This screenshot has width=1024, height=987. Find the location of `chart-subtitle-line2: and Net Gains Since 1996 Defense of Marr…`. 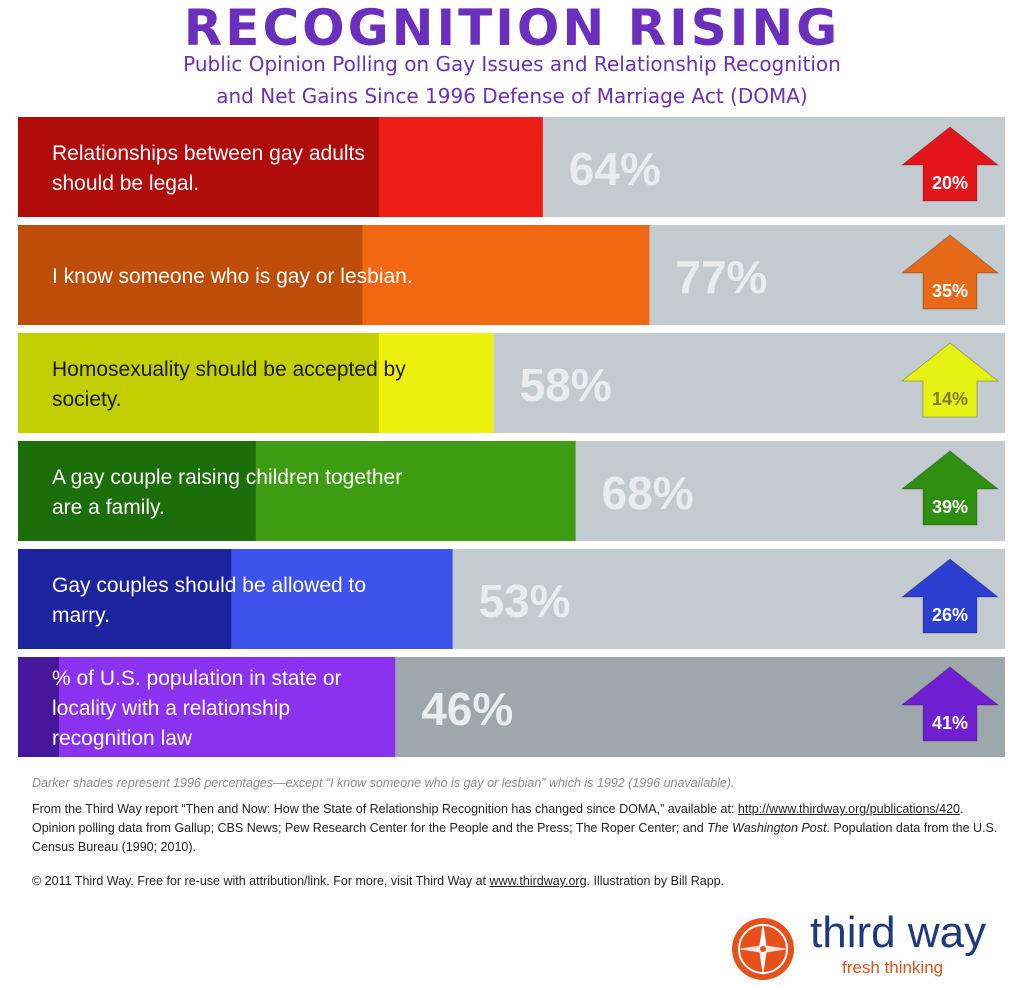

chart-subtitle-line2: and Net Gains Since 1996 Defense of Marr… is located at coordinates (512, 96).